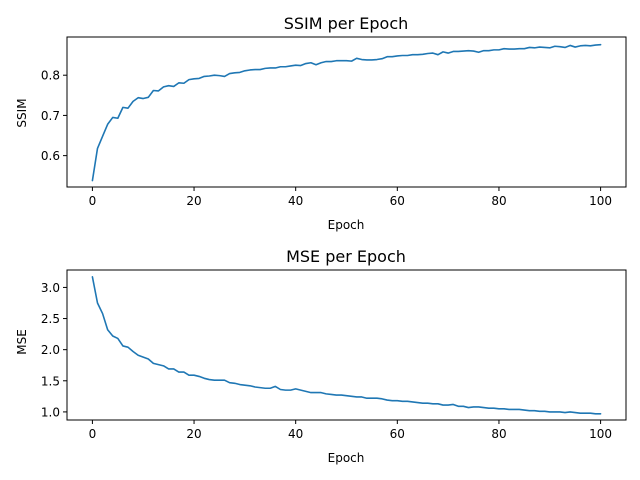  I want to click on mse-y-tick-label: 1.0, so click(50, 412).